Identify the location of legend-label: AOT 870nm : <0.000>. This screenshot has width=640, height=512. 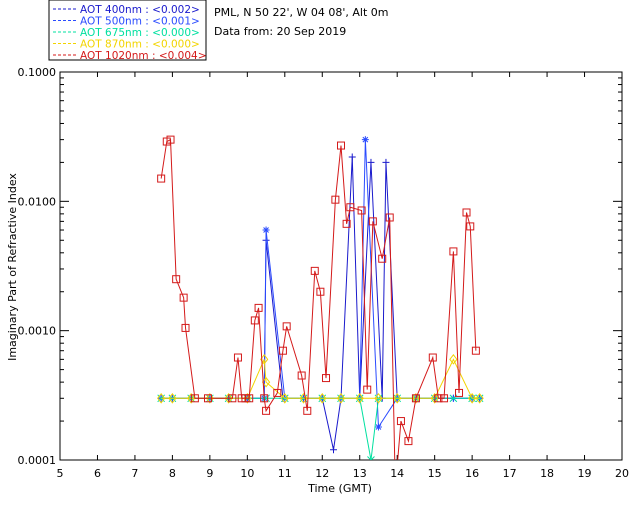
(140, 45).